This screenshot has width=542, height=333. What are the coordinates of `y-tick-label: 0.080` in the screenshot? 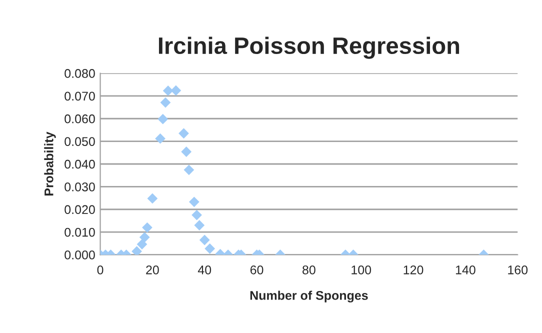 It's located at (79, 73).